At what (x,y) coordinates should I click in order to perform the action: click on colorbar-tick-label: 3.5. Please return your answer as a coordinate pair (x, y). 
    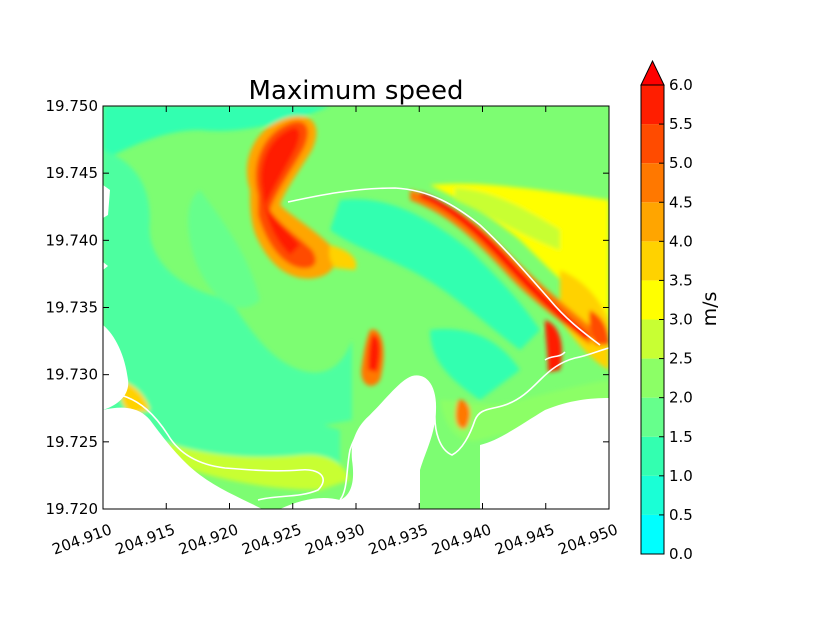
    Looking at the image, I should click on (681, 280).